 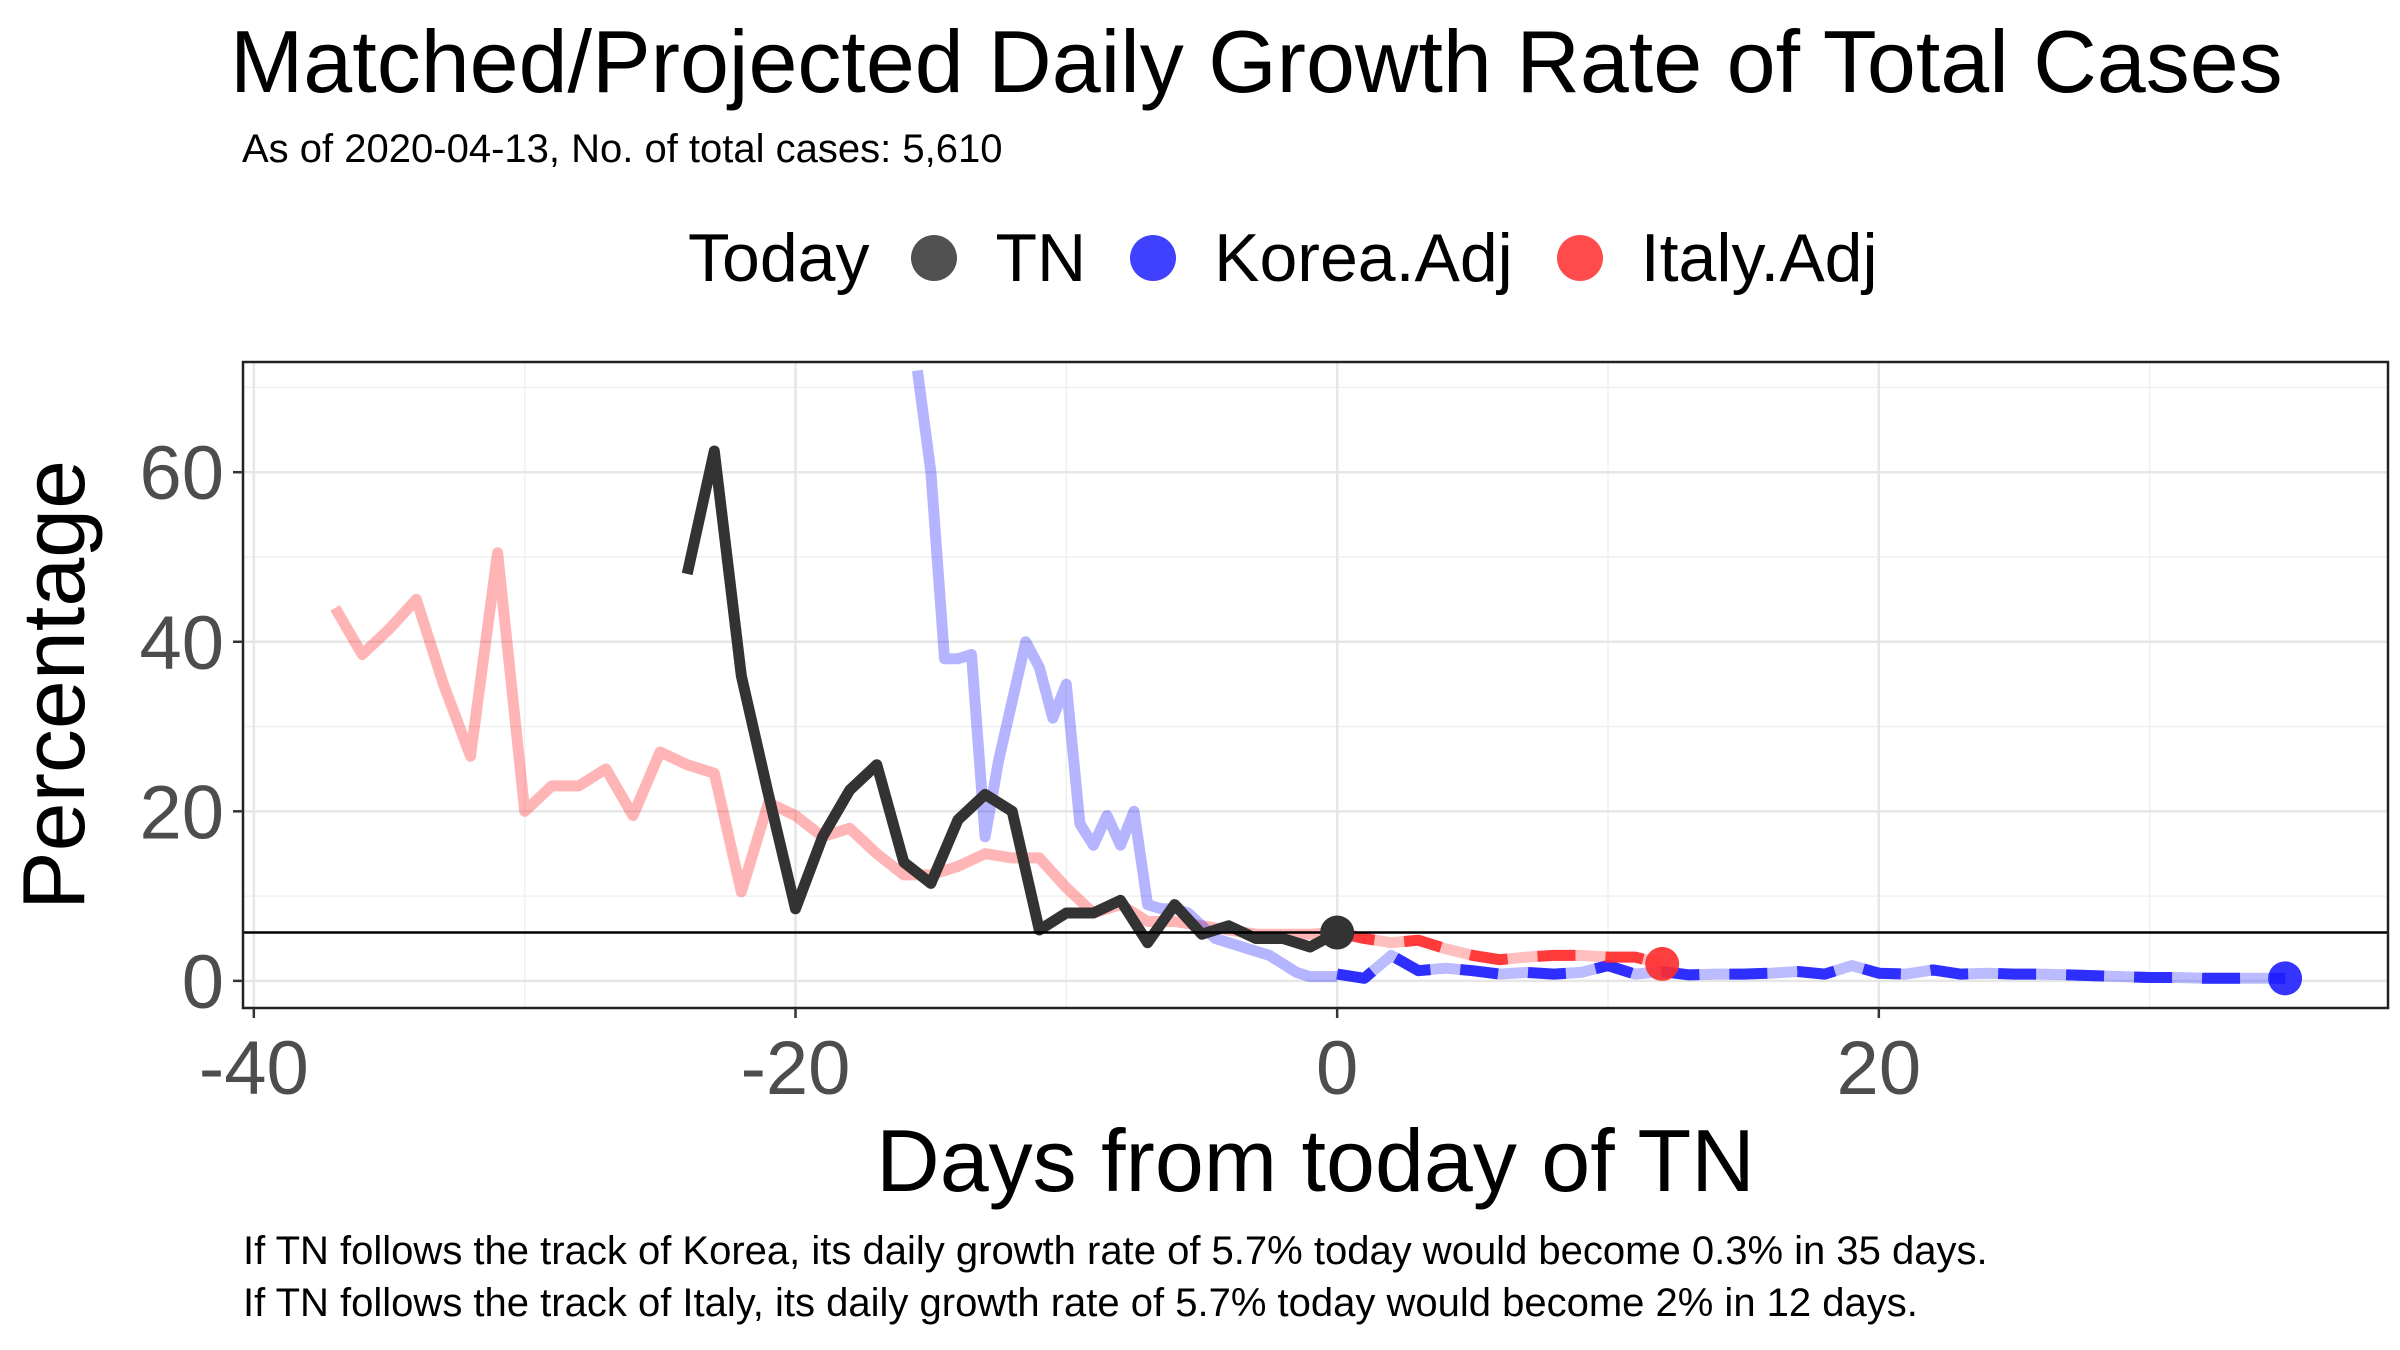 What do you see at coordinates (779, 258) in the screenshot?
I see `legend-title: Today` at bounding box center [779, 258].